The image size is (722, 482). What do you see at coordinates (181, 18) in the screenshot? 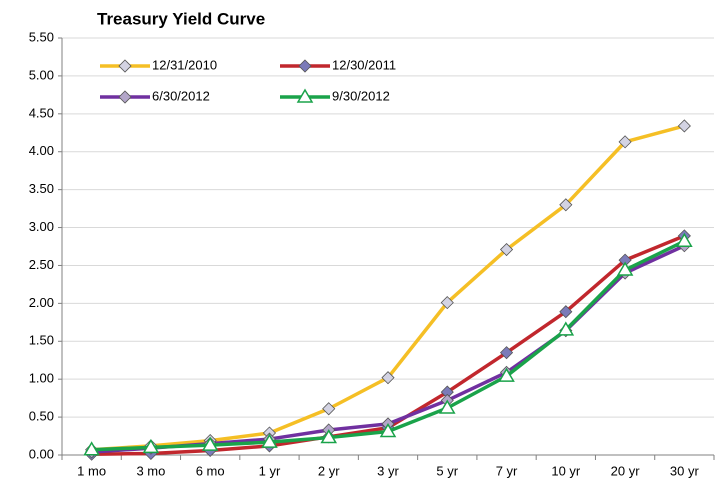
I see `chart-title: Treasury Yield Curve` at bounding box center [181, 18].